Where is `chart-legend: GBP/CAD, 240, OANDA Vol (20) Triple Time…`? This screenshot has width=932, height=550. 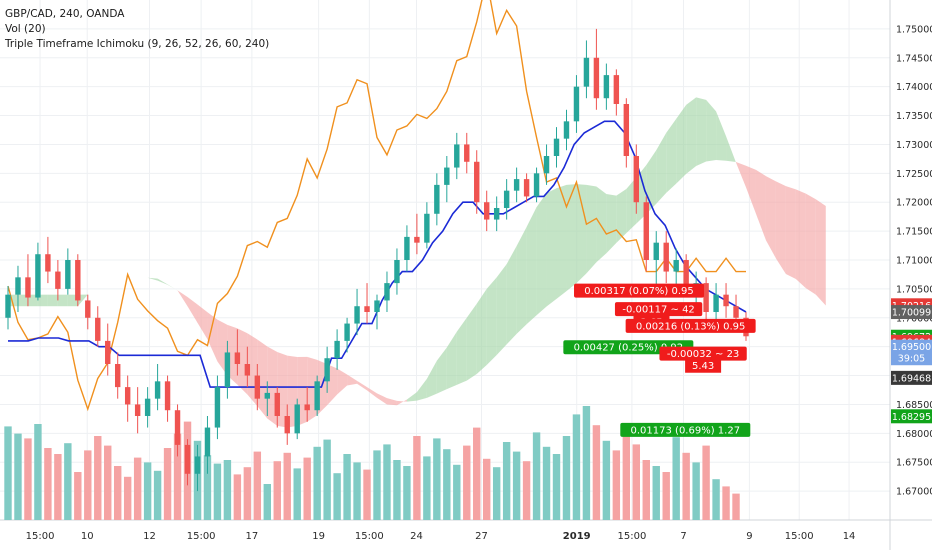 chart-legend: GBP/CAD, 240, OANDA Vol (20) Triple Time… is located at coordinates (137, 29).